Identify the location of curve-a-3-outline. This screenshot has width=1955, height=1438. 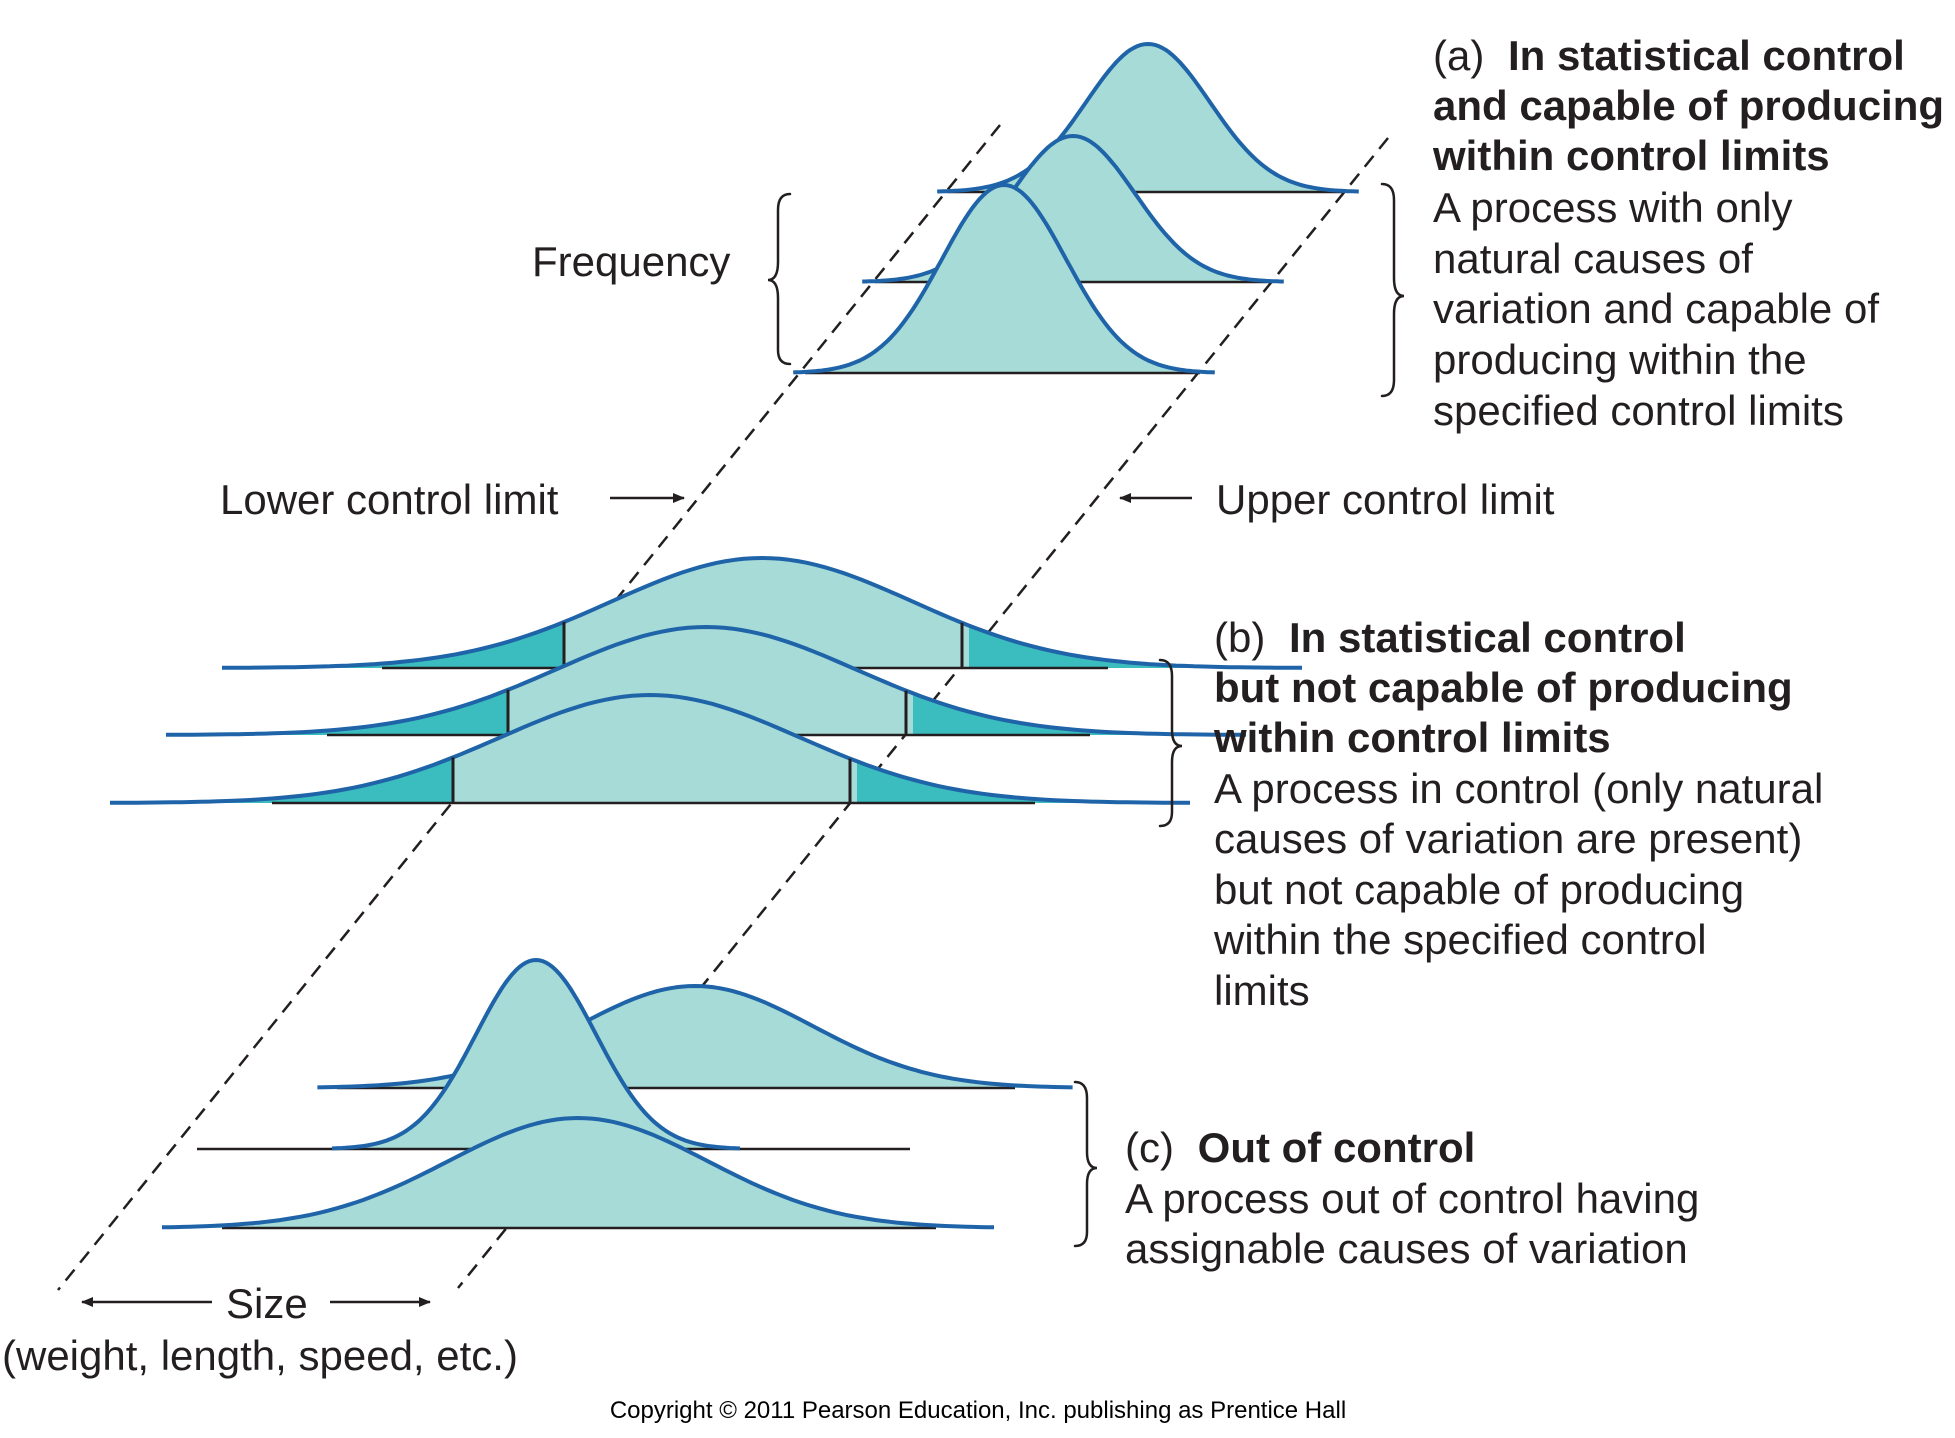
(1004, 279).